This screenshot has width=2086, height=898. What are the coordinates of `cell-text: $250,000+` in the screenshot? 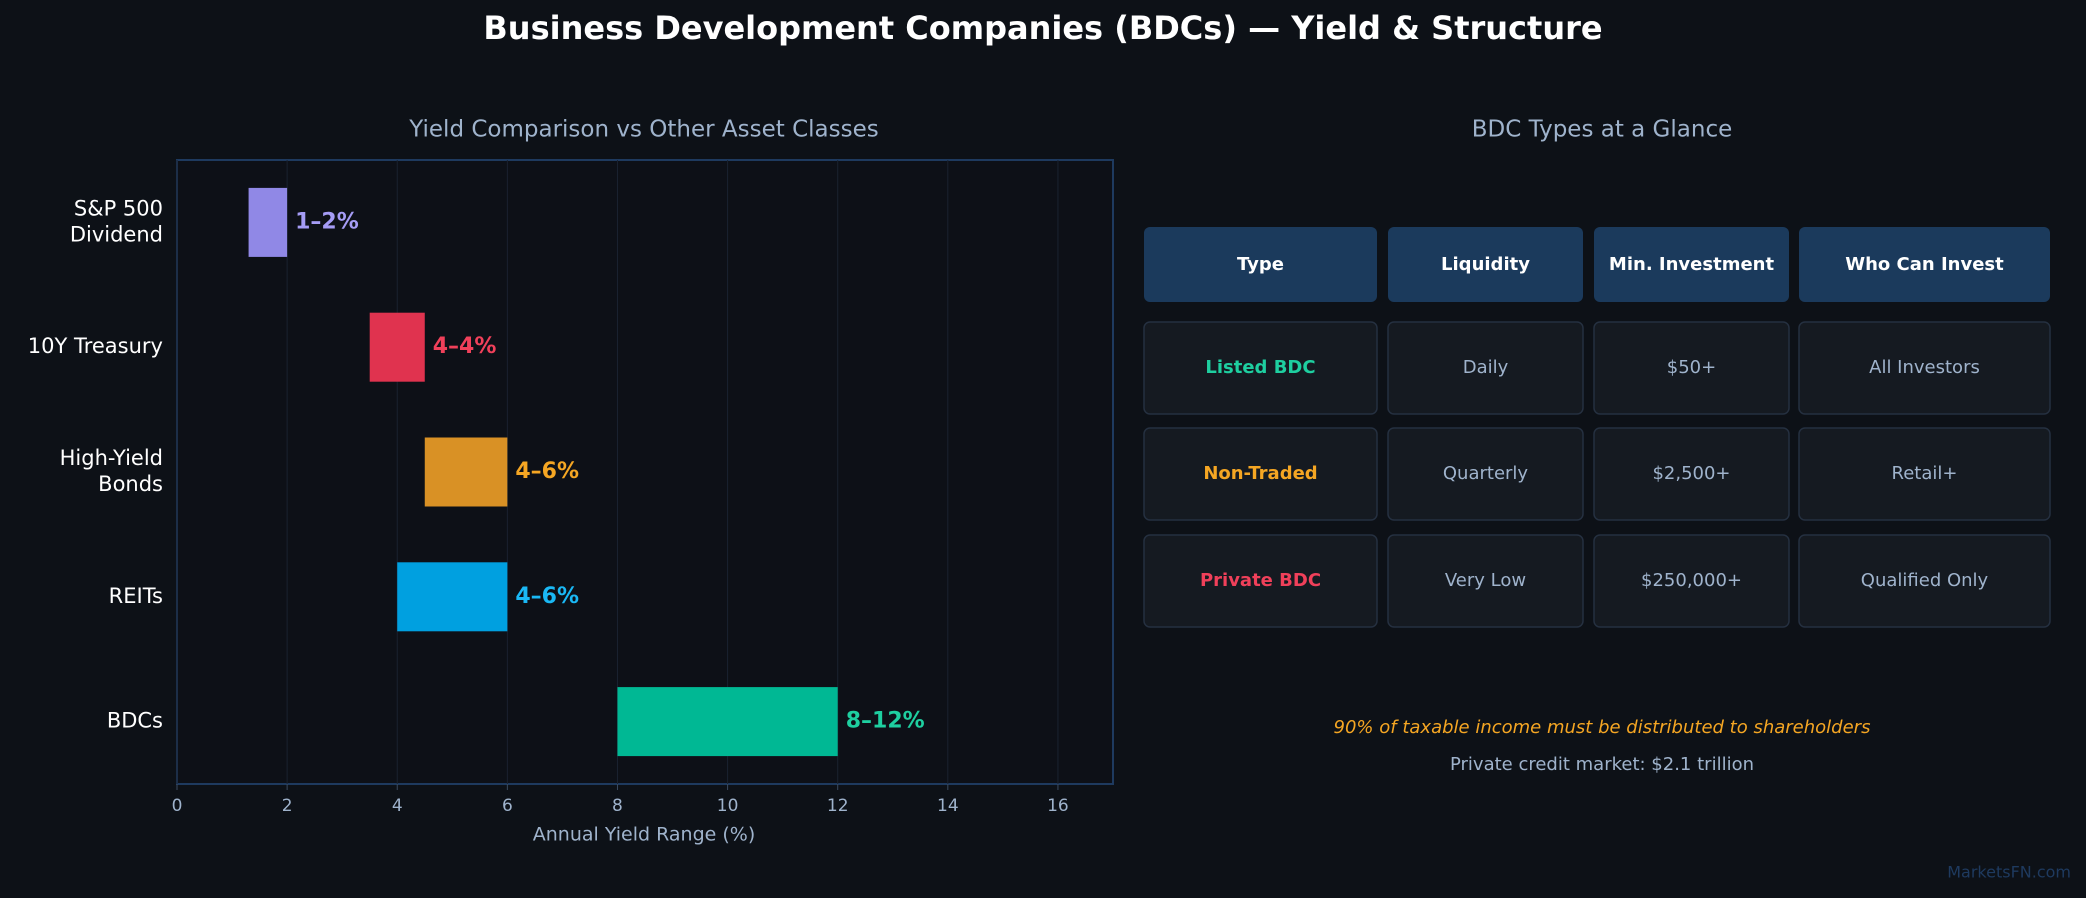 It's located at (1691, 580).